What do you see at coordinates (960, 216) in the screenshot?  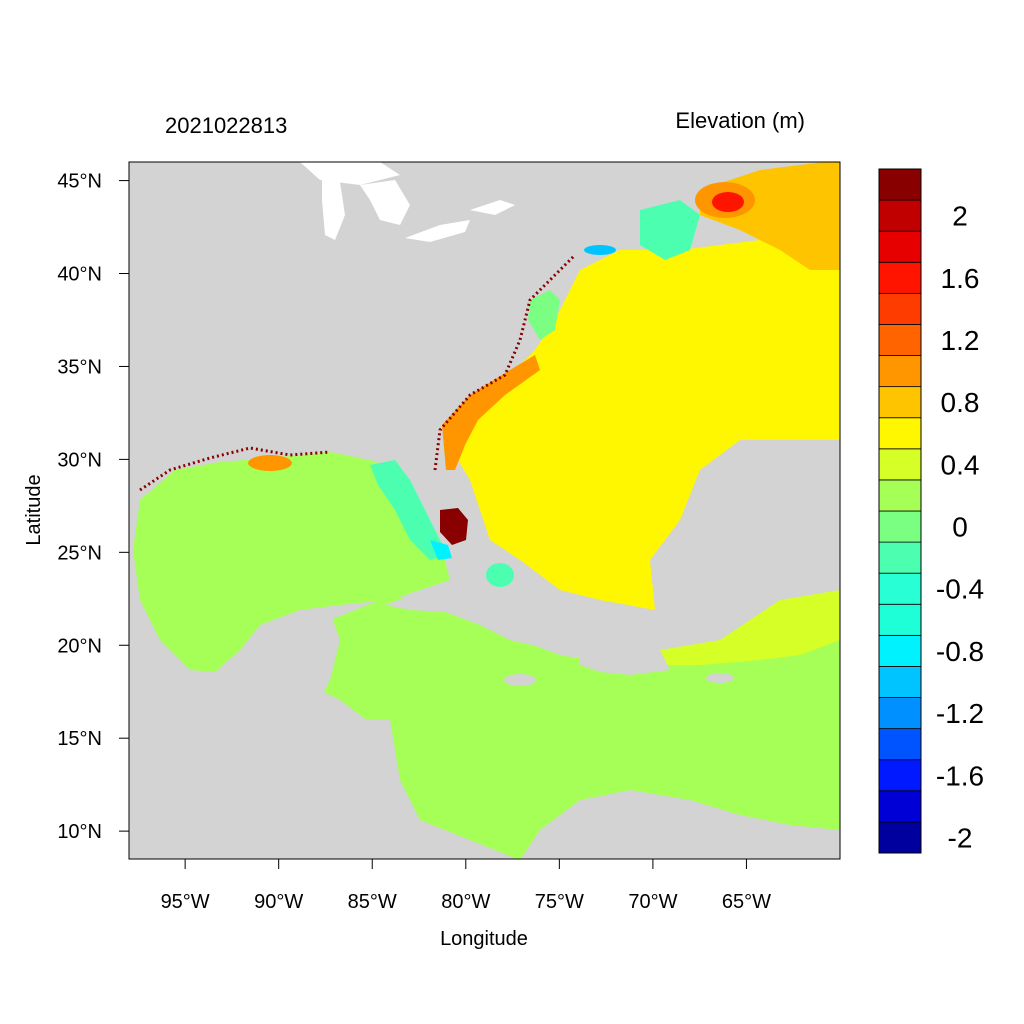 I see `colorbar-label: 2` at bounding box center [960, 216].